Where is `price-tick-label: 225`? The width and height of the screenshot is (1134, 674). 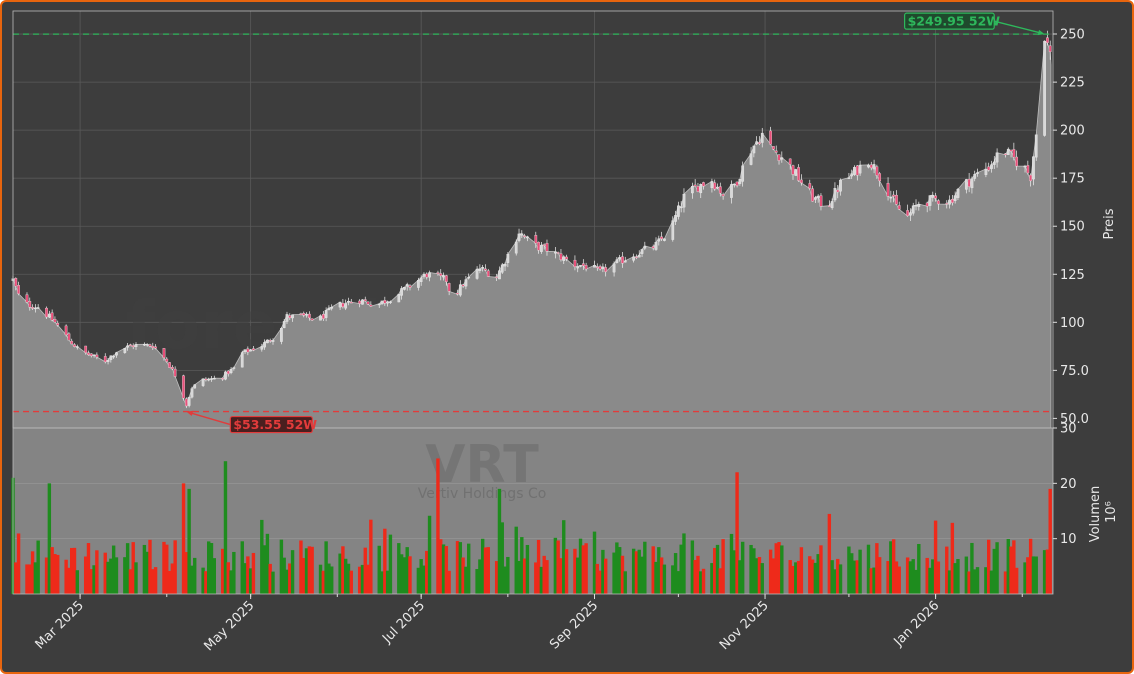
price-tick-label: 225 is located at coordinates (1072, 83).